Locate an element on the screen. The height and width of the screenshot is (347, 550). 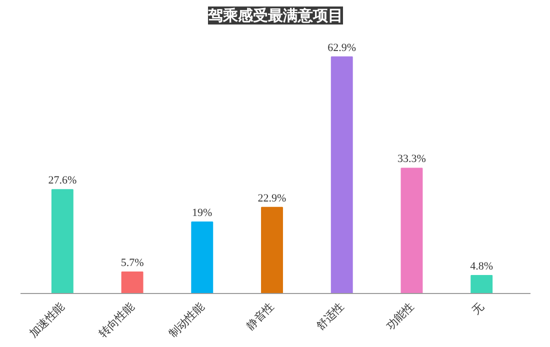
data-label: 19% is located at coordinates (202, 213).